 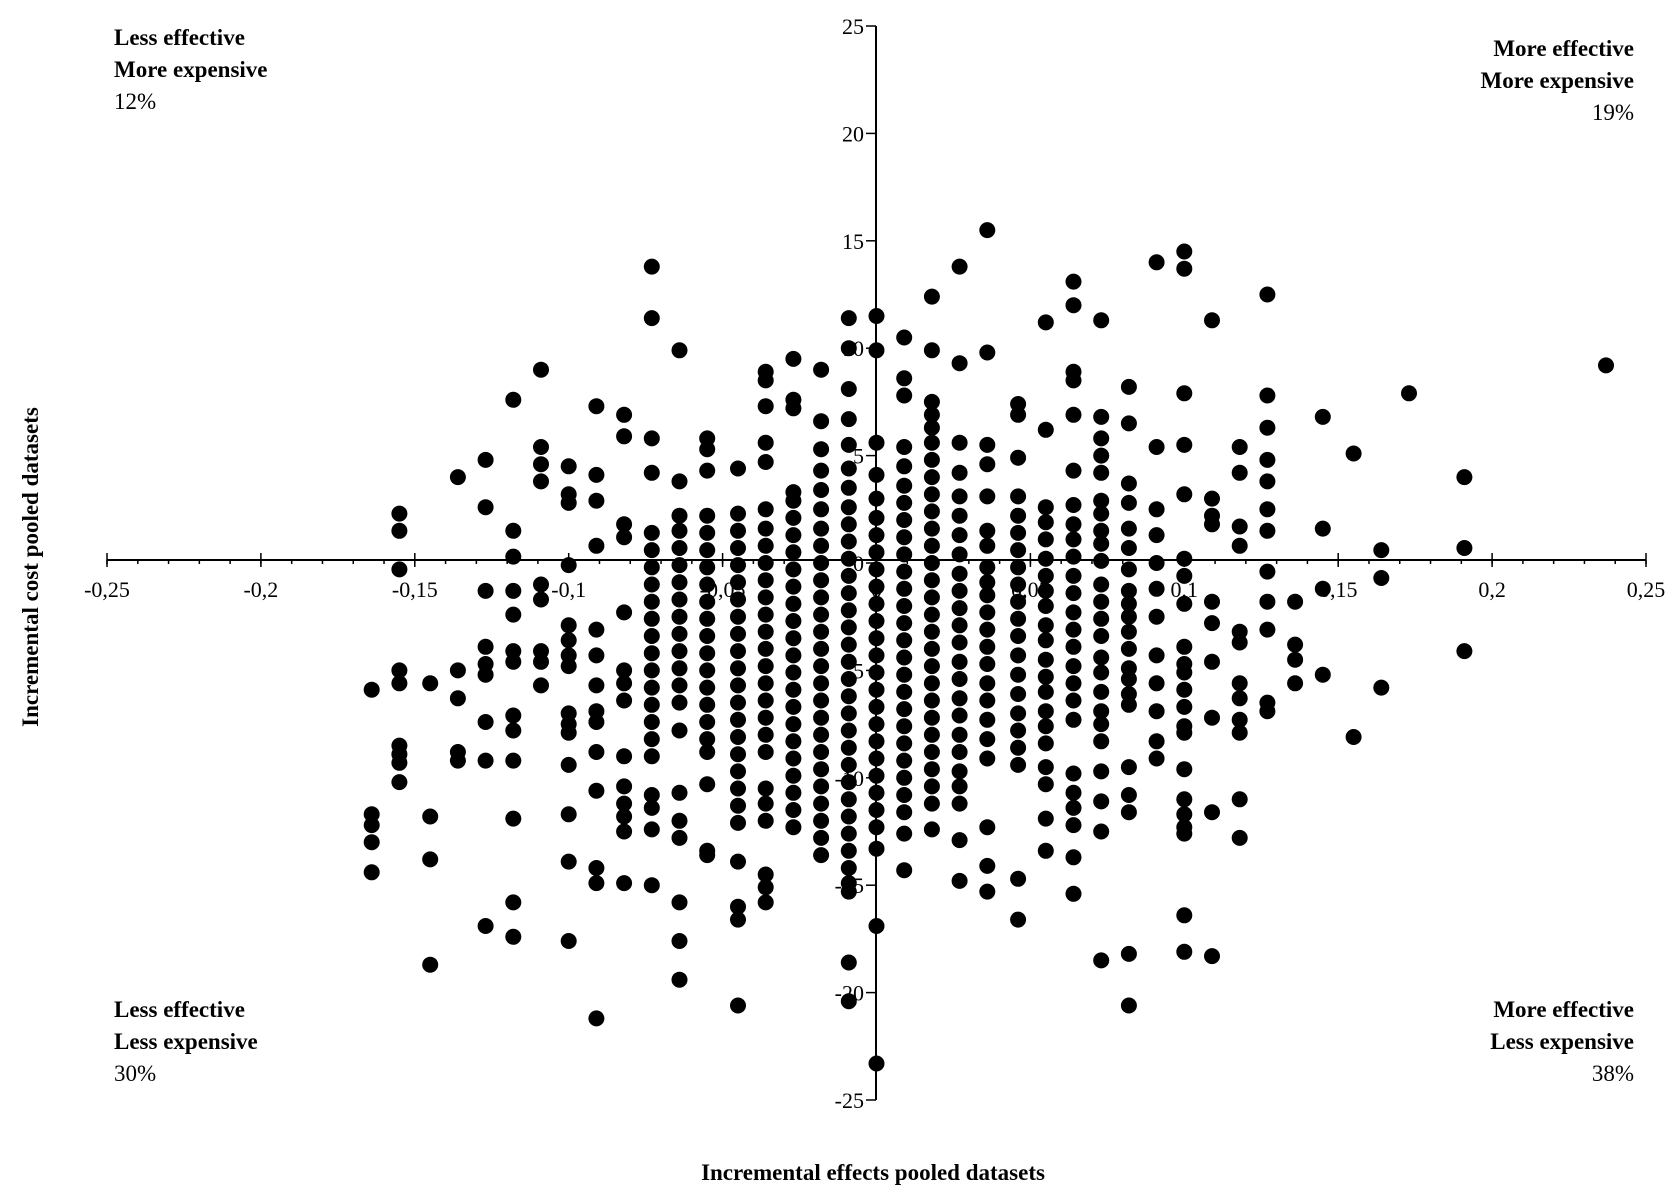 I want to click on y-tick-label: 0, so click(x=858, y=563).